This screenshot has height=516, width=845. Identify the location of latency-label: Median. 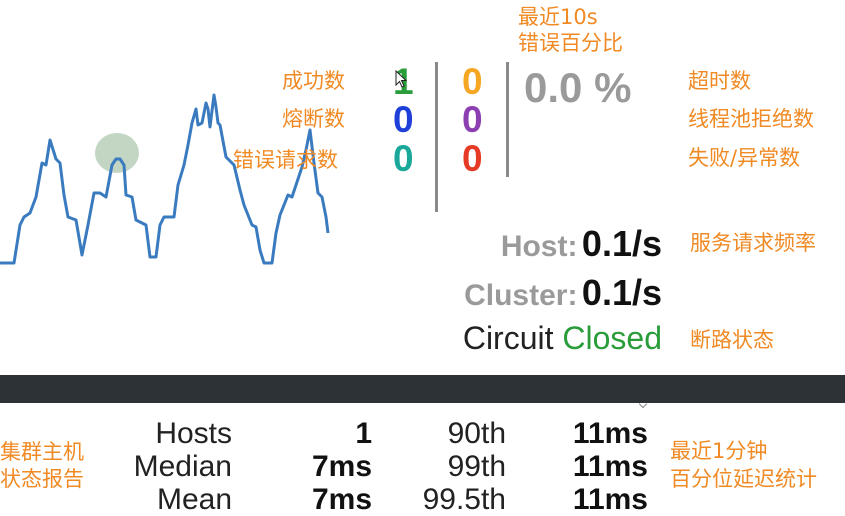
(182, 466).